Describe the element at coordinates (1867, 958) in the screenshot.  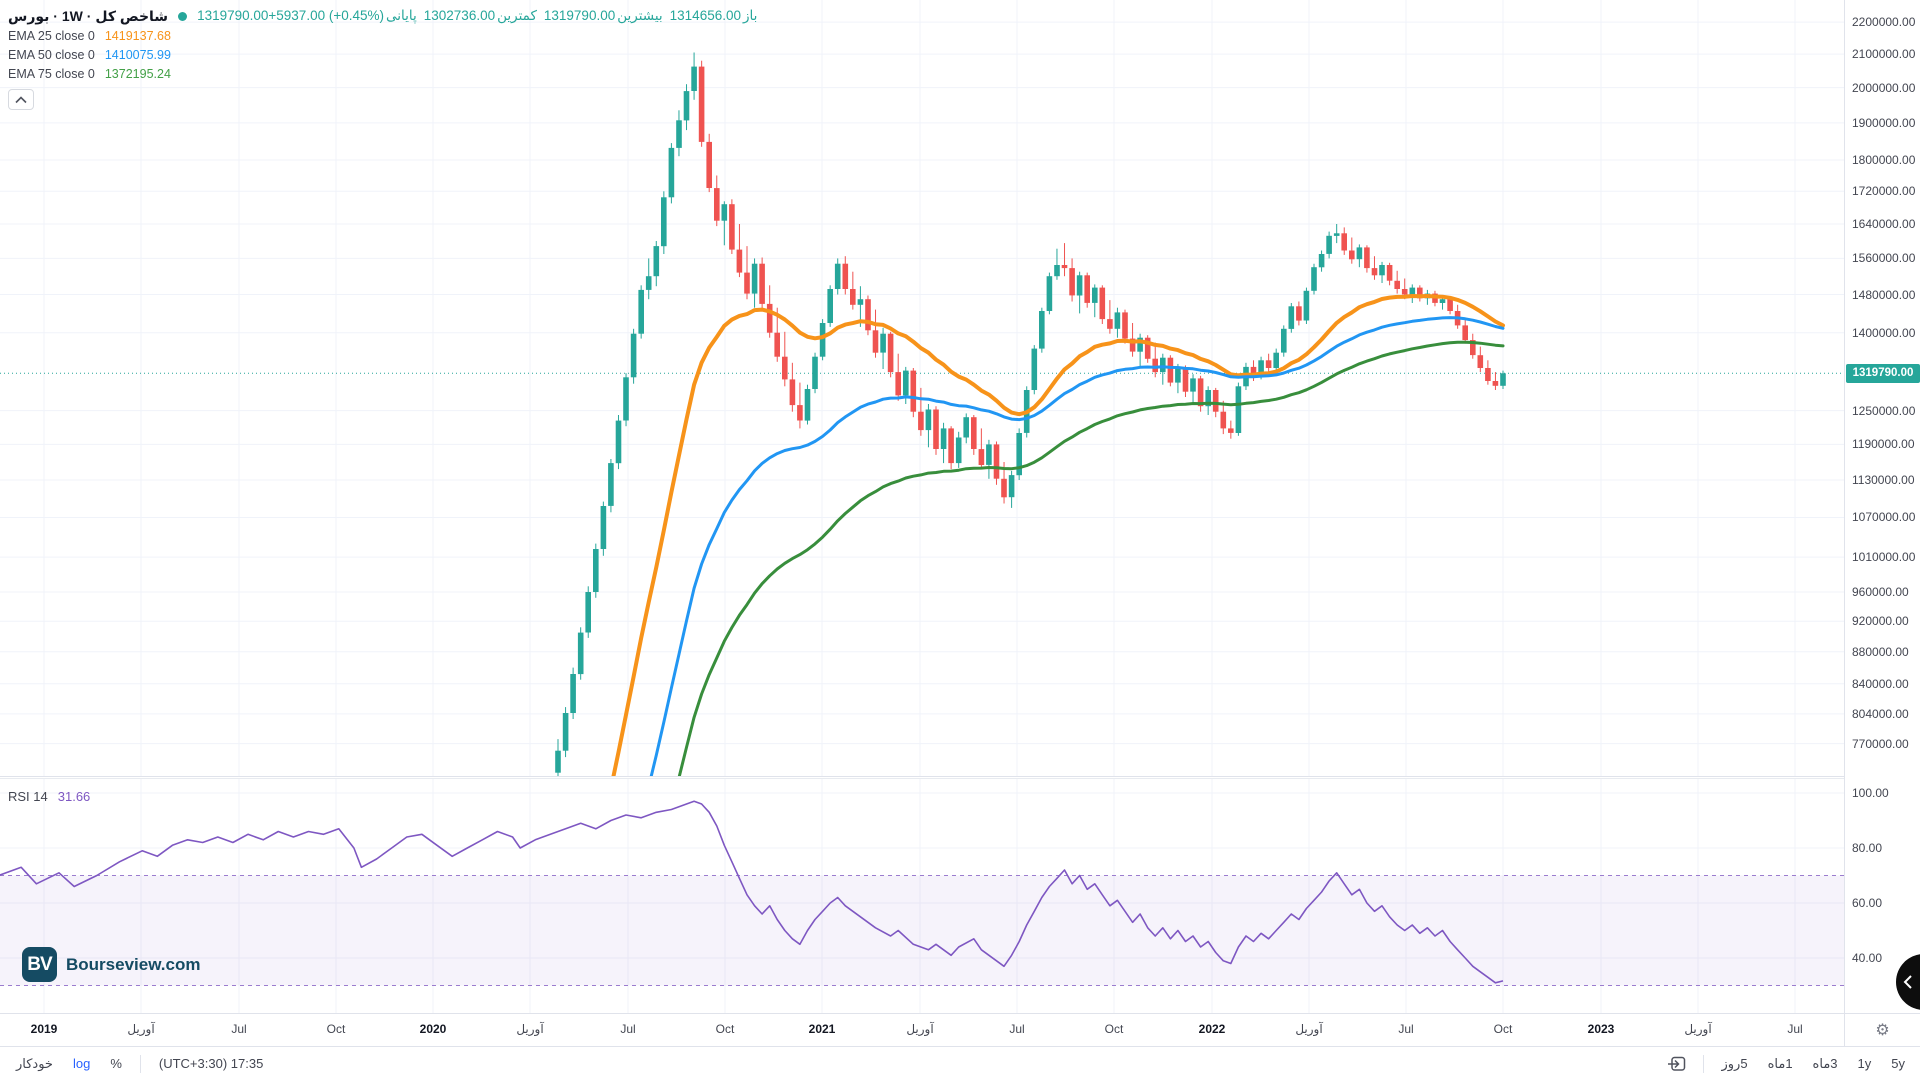
I see `rsi-tick-label: 40.00` at that location.